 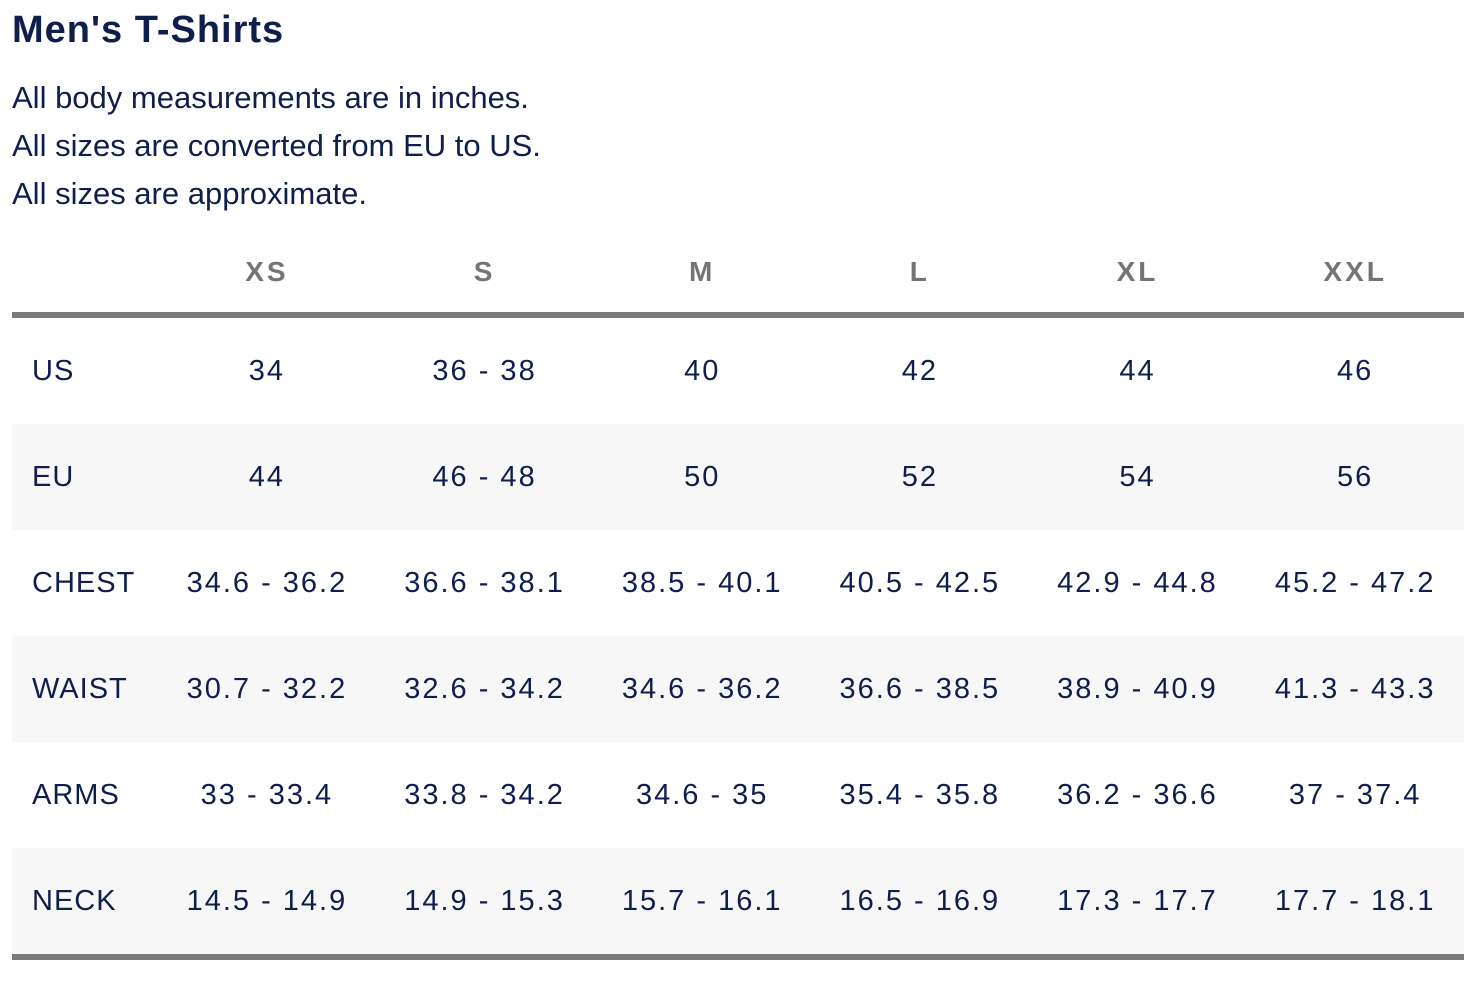 I want to click on table-cell: 42.9 - 44.8, so click(x=1137, y=582).